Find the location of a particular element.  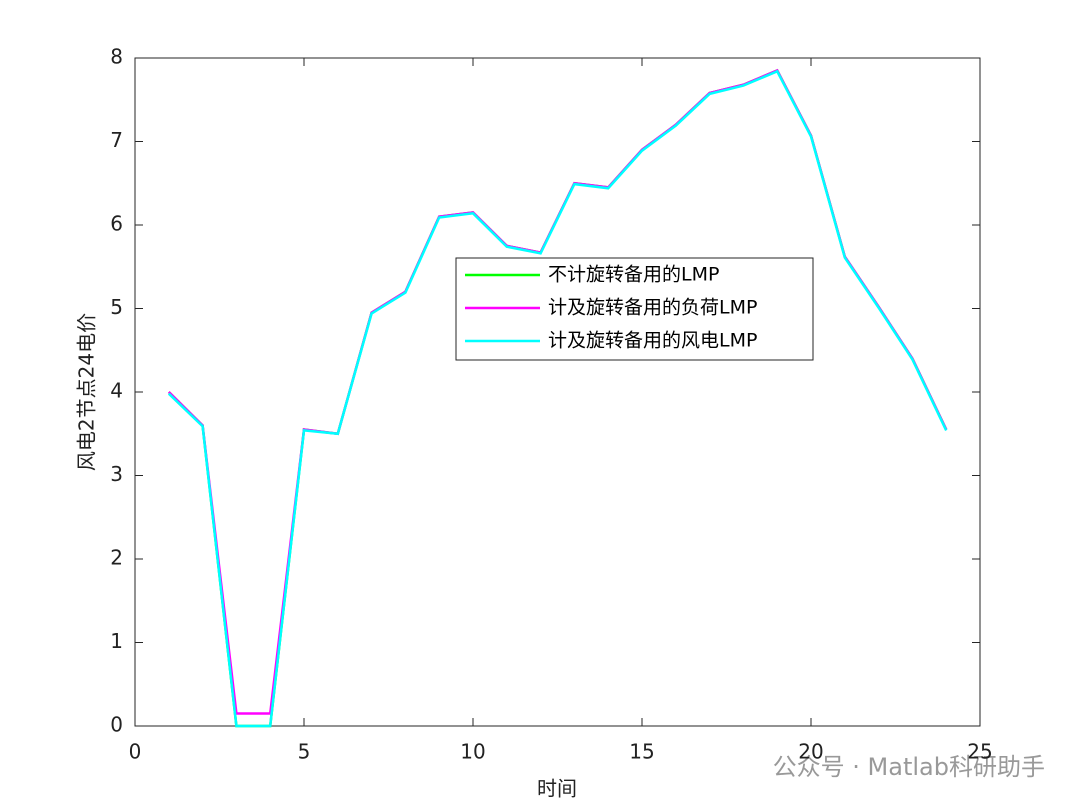

legend-label: 不计旋转备用的LMP is located at coordinates (633, 275).